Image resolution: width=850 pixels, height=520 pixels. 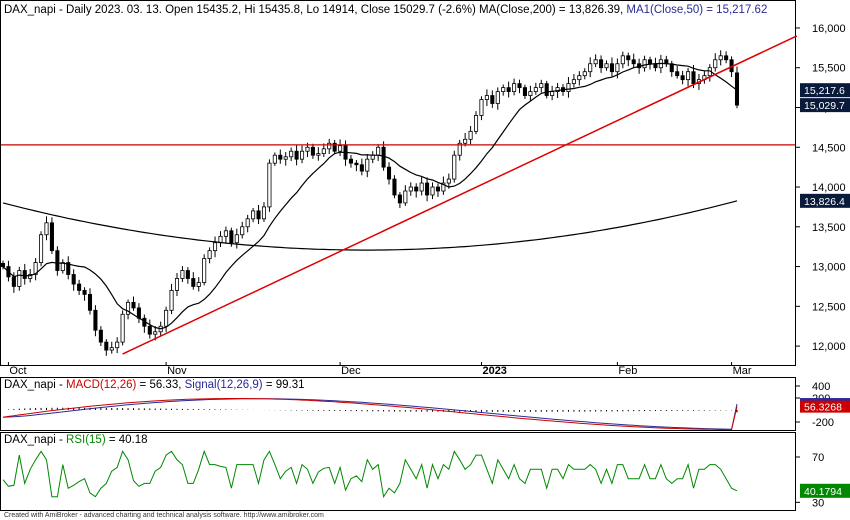 What do you see at coordinates (127, 440) in the screenshot?
I see `rsi-value: = 40.18` at bounding box center [127, 440].